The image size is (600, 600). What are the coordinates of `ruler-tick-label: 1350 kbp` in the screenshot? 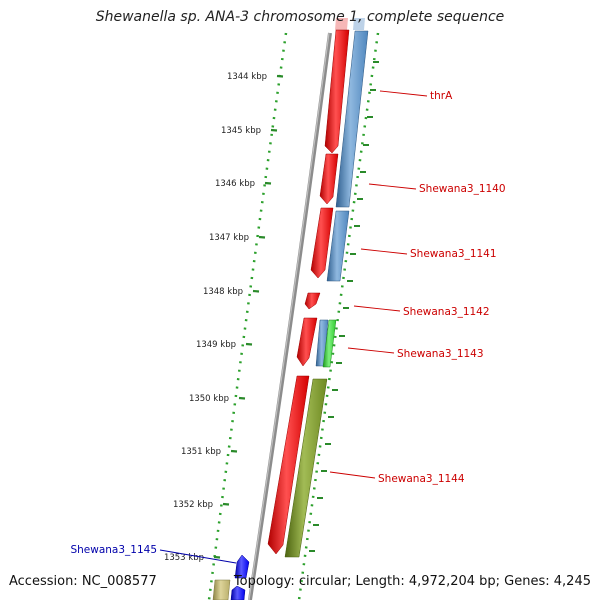 It's located at (209, 399).